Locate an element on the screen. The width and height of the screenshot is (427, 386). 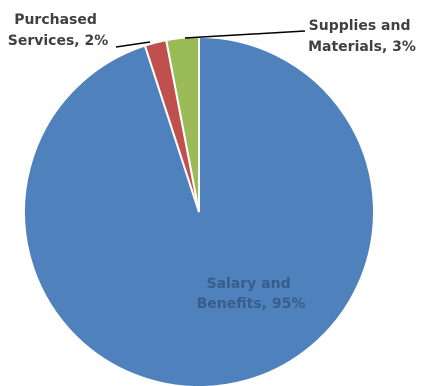
salary-benefits-data-label: Salary and Benefits, 95% is located at coordinates (251, 294).